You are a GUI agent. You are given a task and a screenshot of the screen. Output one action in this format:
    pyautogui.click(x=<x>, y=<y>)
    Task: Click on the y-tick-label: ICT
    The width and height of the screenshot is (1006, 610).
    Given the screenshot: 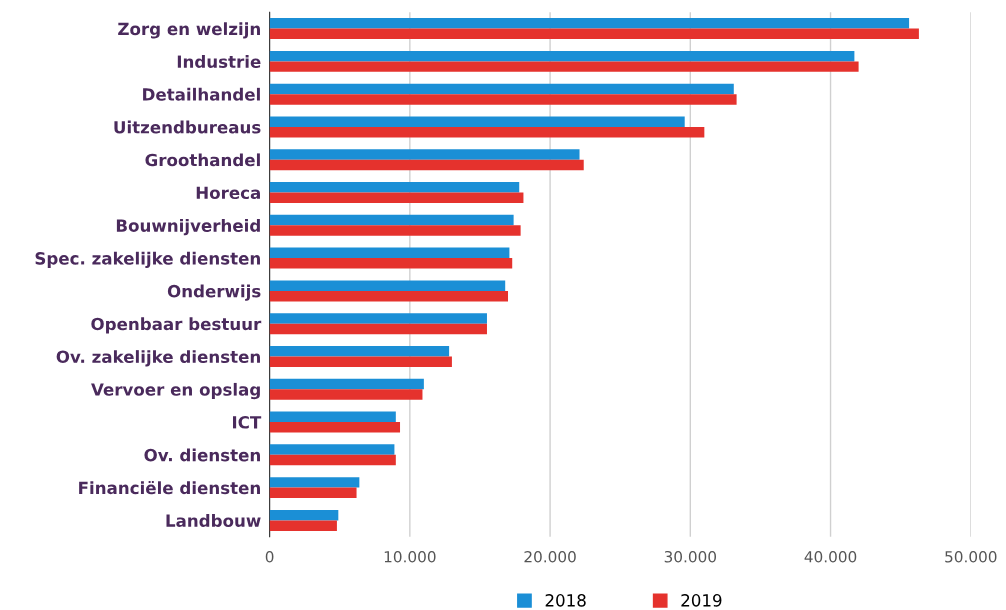 What is the action you would take?
    pyautogui.click(x=247, y=422)
    